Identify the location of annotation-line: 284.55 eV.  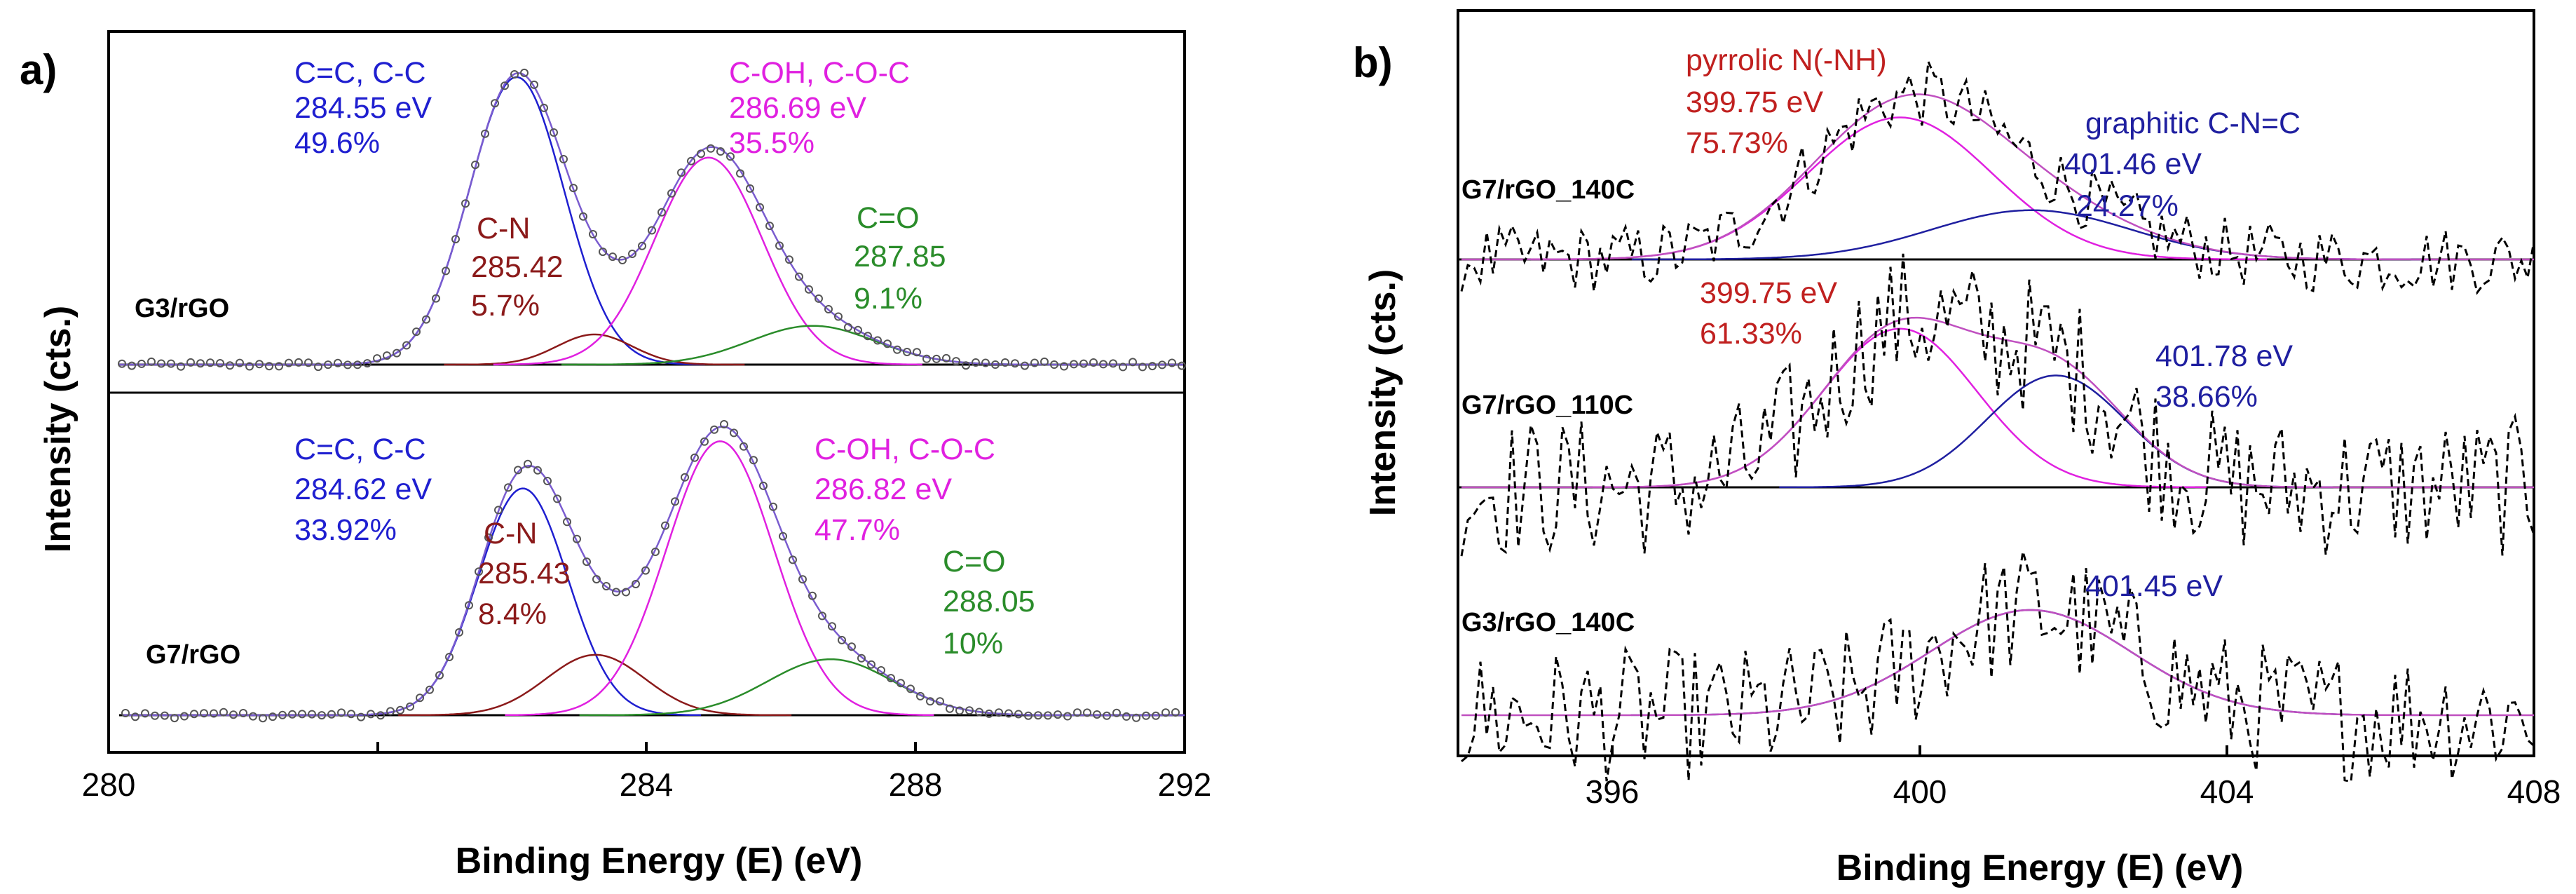
(363, 108).